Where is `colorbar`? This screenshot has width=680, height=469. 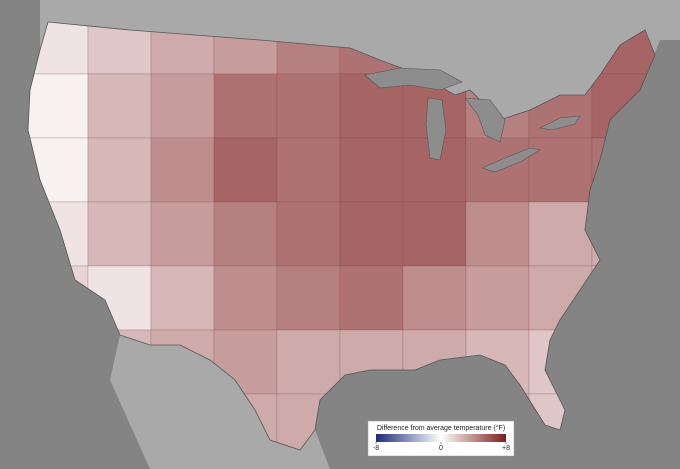
colorbar is located at coordinates (441, 438).